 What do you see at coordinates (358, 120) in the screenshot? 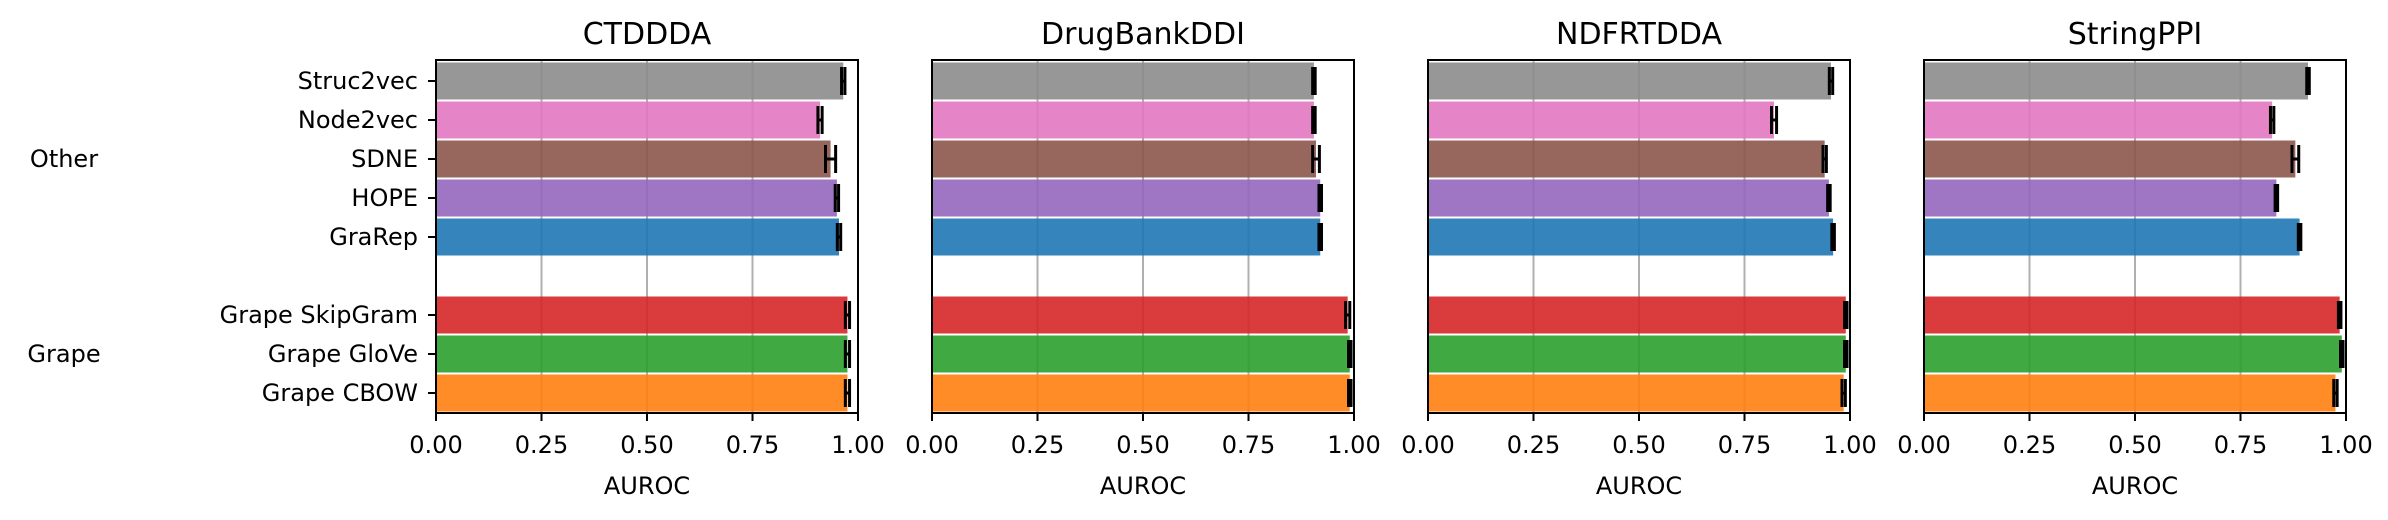
I see `category-label-1: Node2vec` at bounding box center [358, 120].